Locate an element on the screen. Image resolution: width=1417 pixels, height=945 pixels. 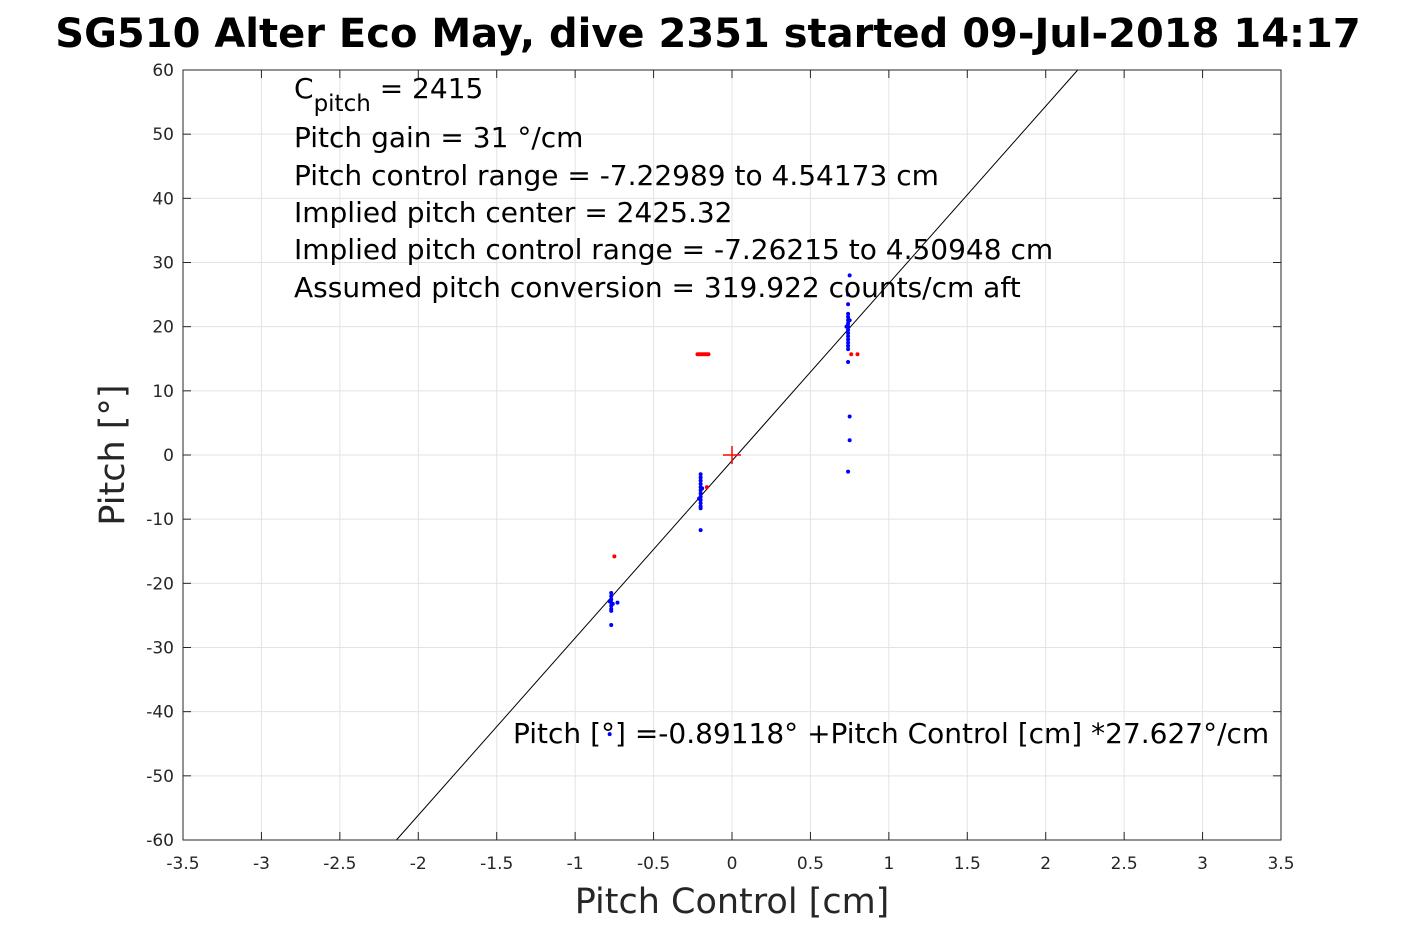
x-tick-label: -2.5 is located at coordinates (339, 864).